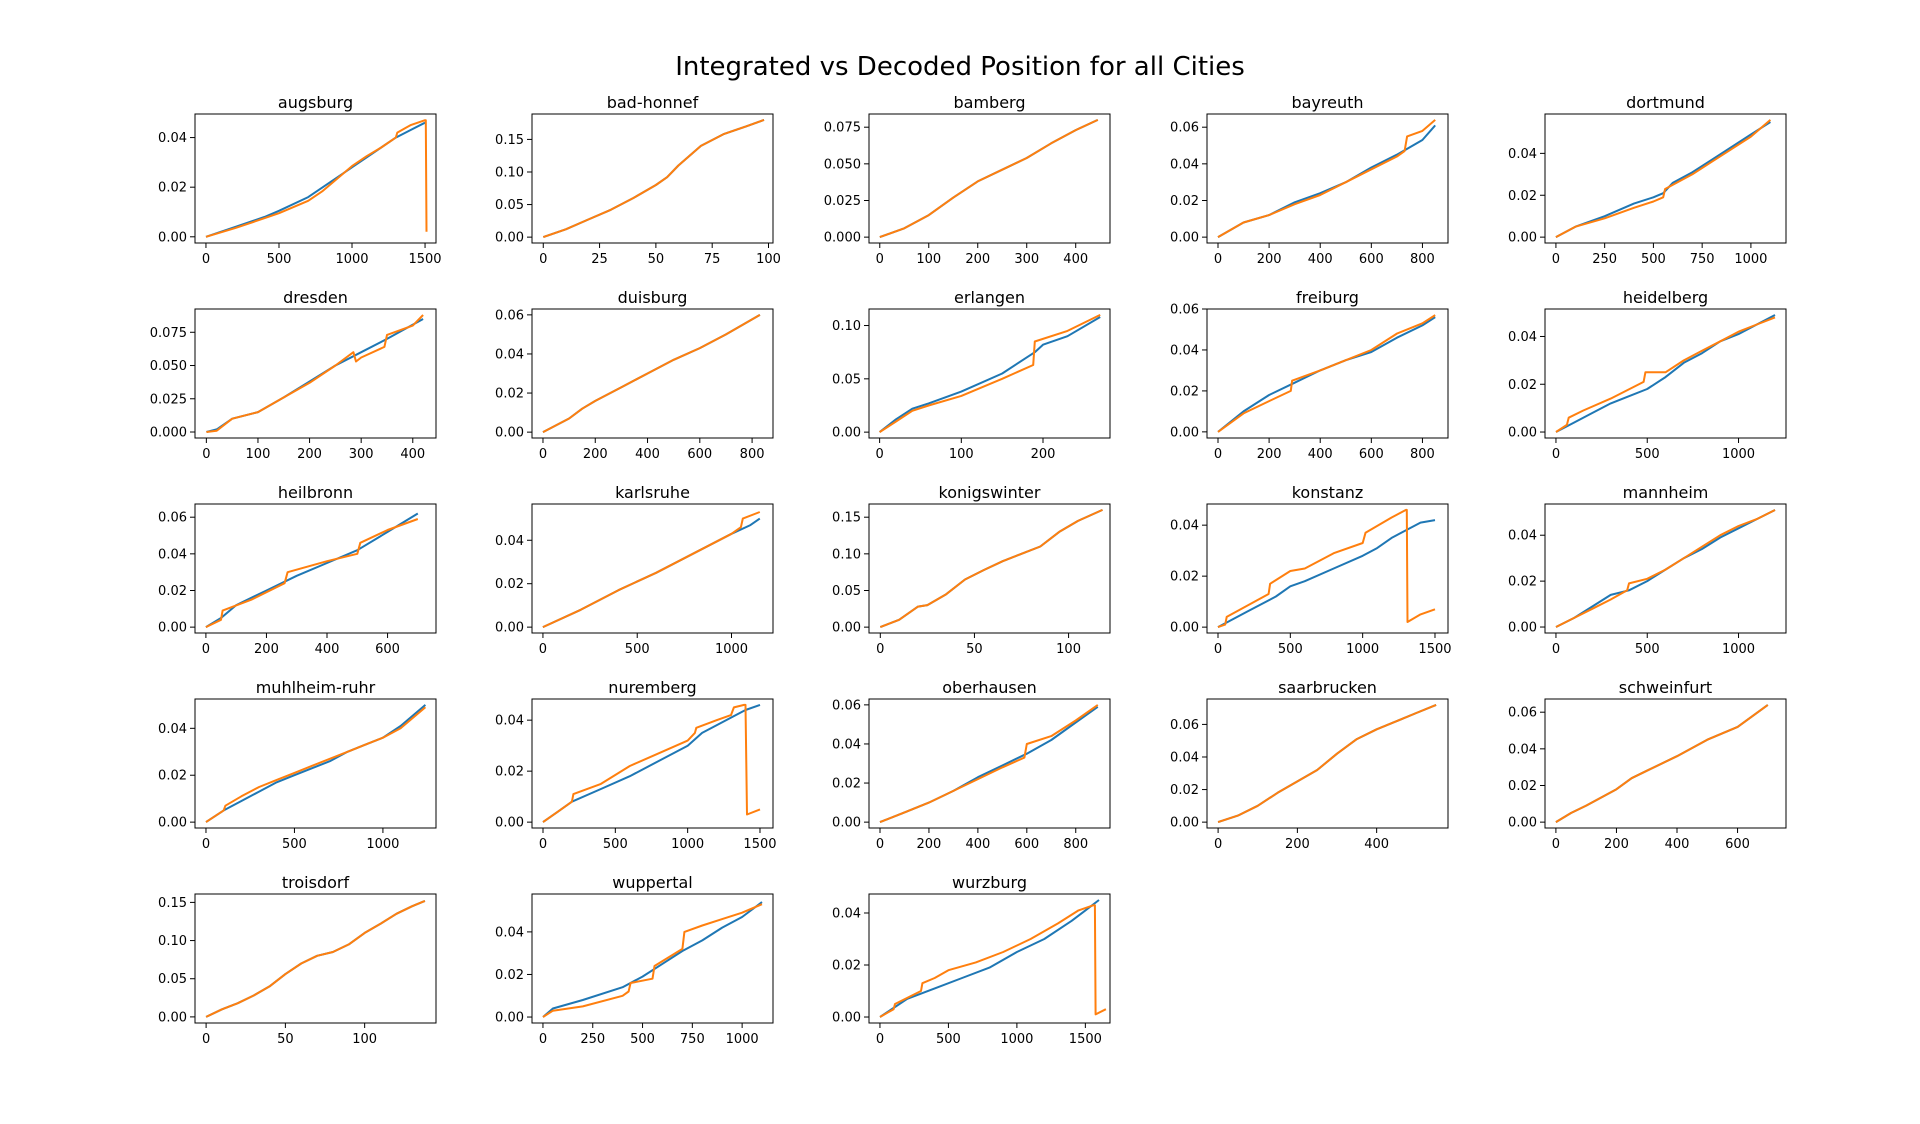 Image resolution: width=1920 pixels, height=1124 pixels. What do you see at coordinates (1327, 102) in the screenshot?
I see `subplot-title: bayreuth` at bounding box center [1327, 102].